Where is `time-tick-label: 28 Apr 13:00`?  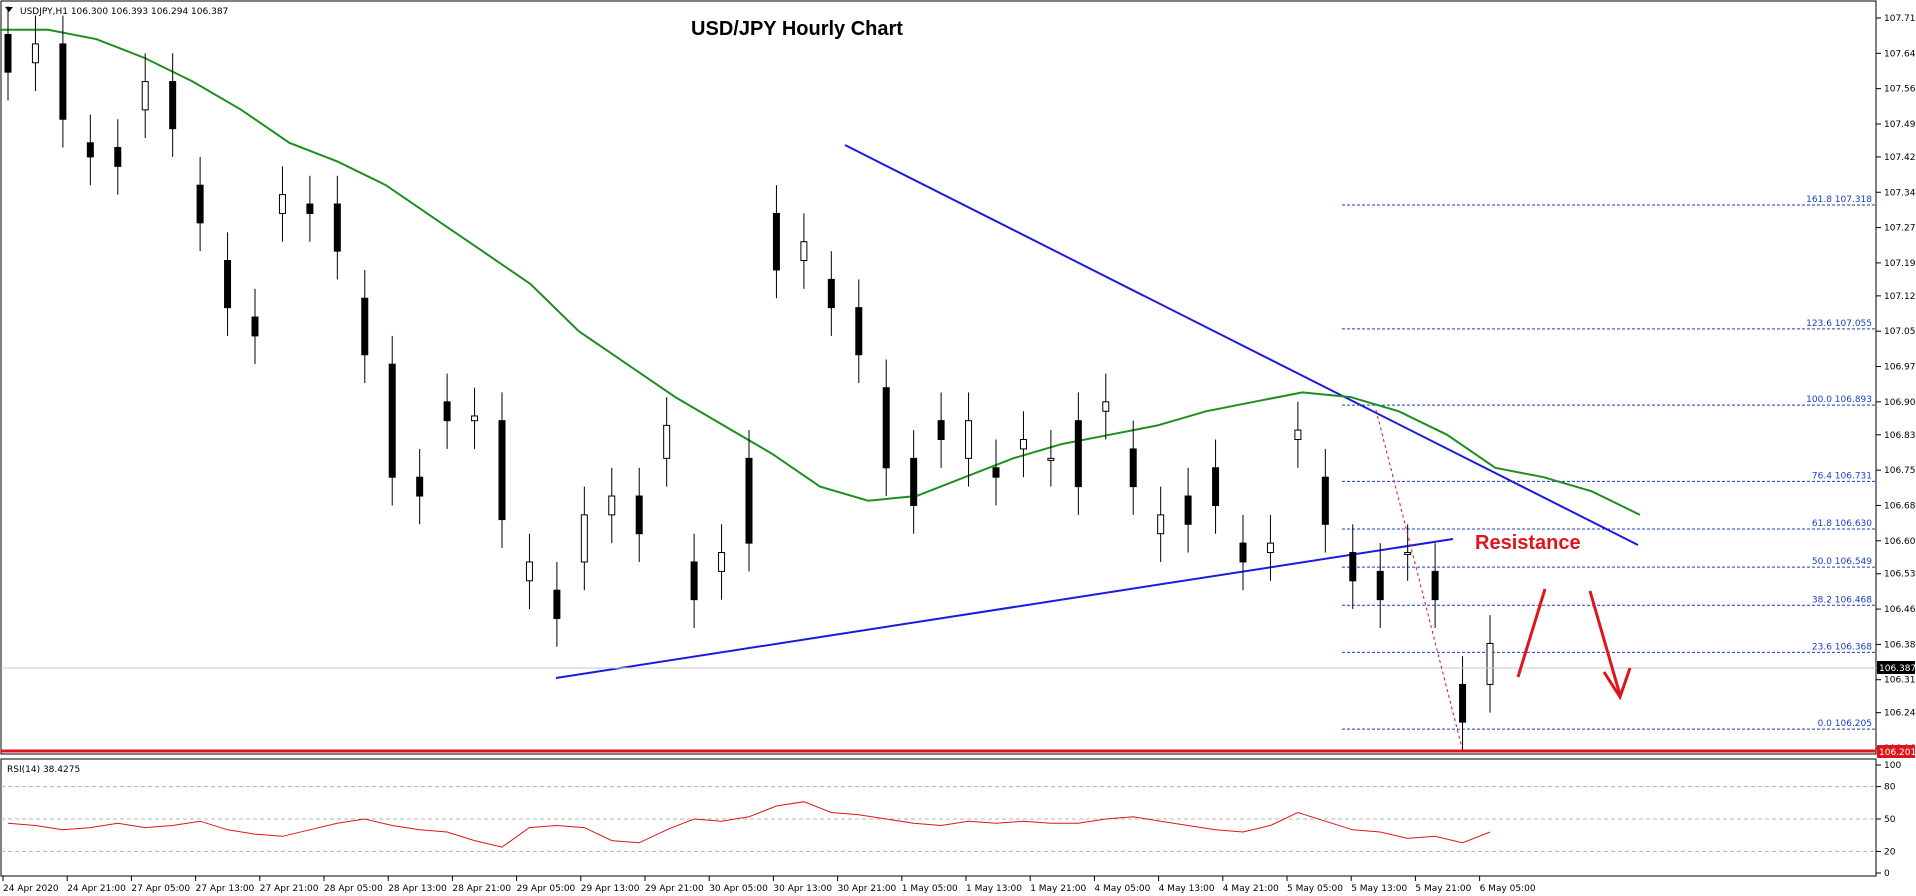 time-tick-label: 28 Apr 13:00 is located at coordinates (417, 889).